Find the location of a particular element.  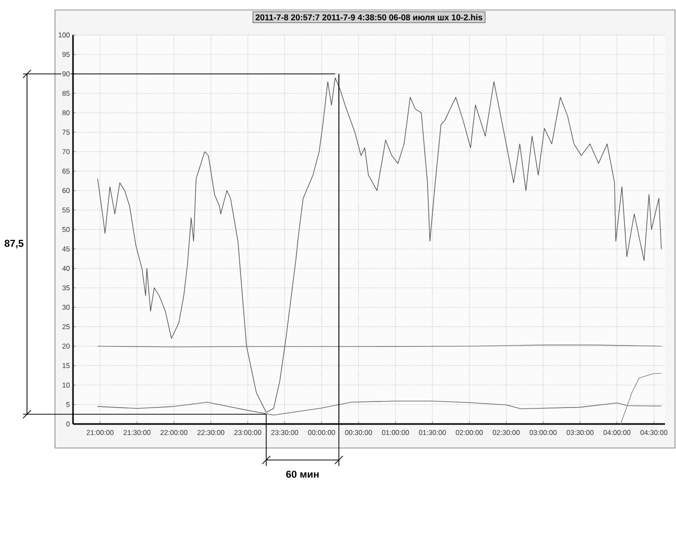

text: 87,5 is located at coordinates (14, 244).